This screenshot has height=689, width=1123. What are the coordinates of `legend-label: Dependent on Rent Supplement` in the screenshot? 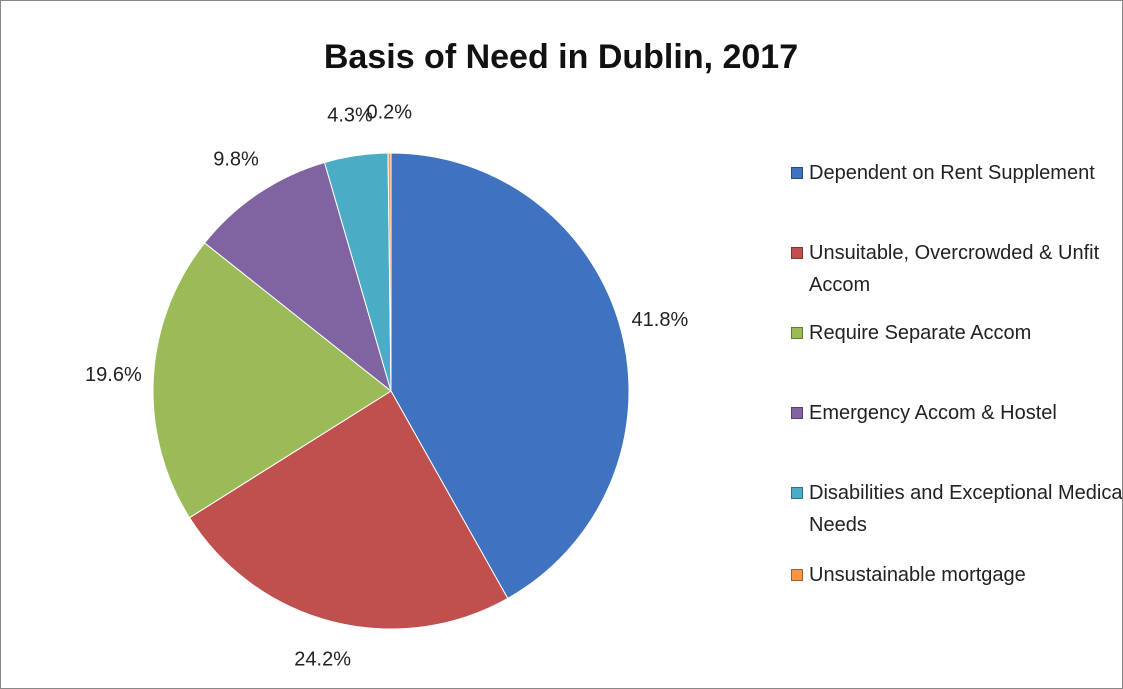 It's located at (952, 173).